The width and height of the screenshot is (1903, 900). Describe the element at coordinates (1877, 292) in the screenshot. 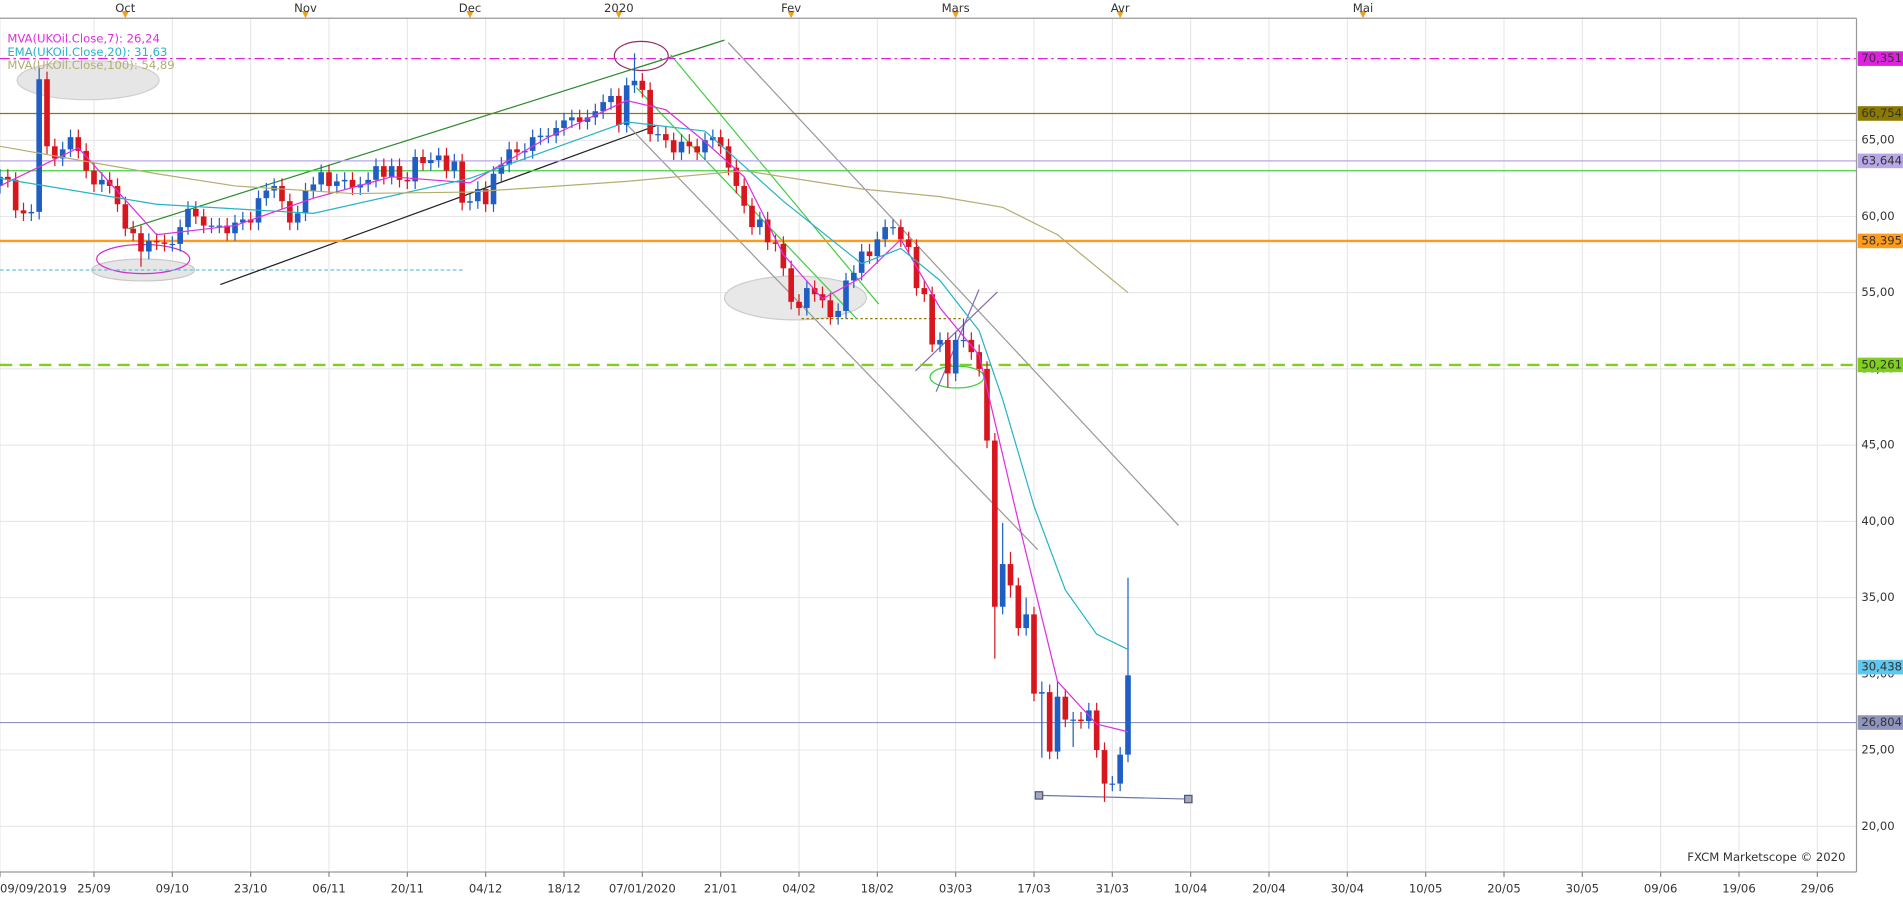

I see `y-tick-label: 55,00` at that location.